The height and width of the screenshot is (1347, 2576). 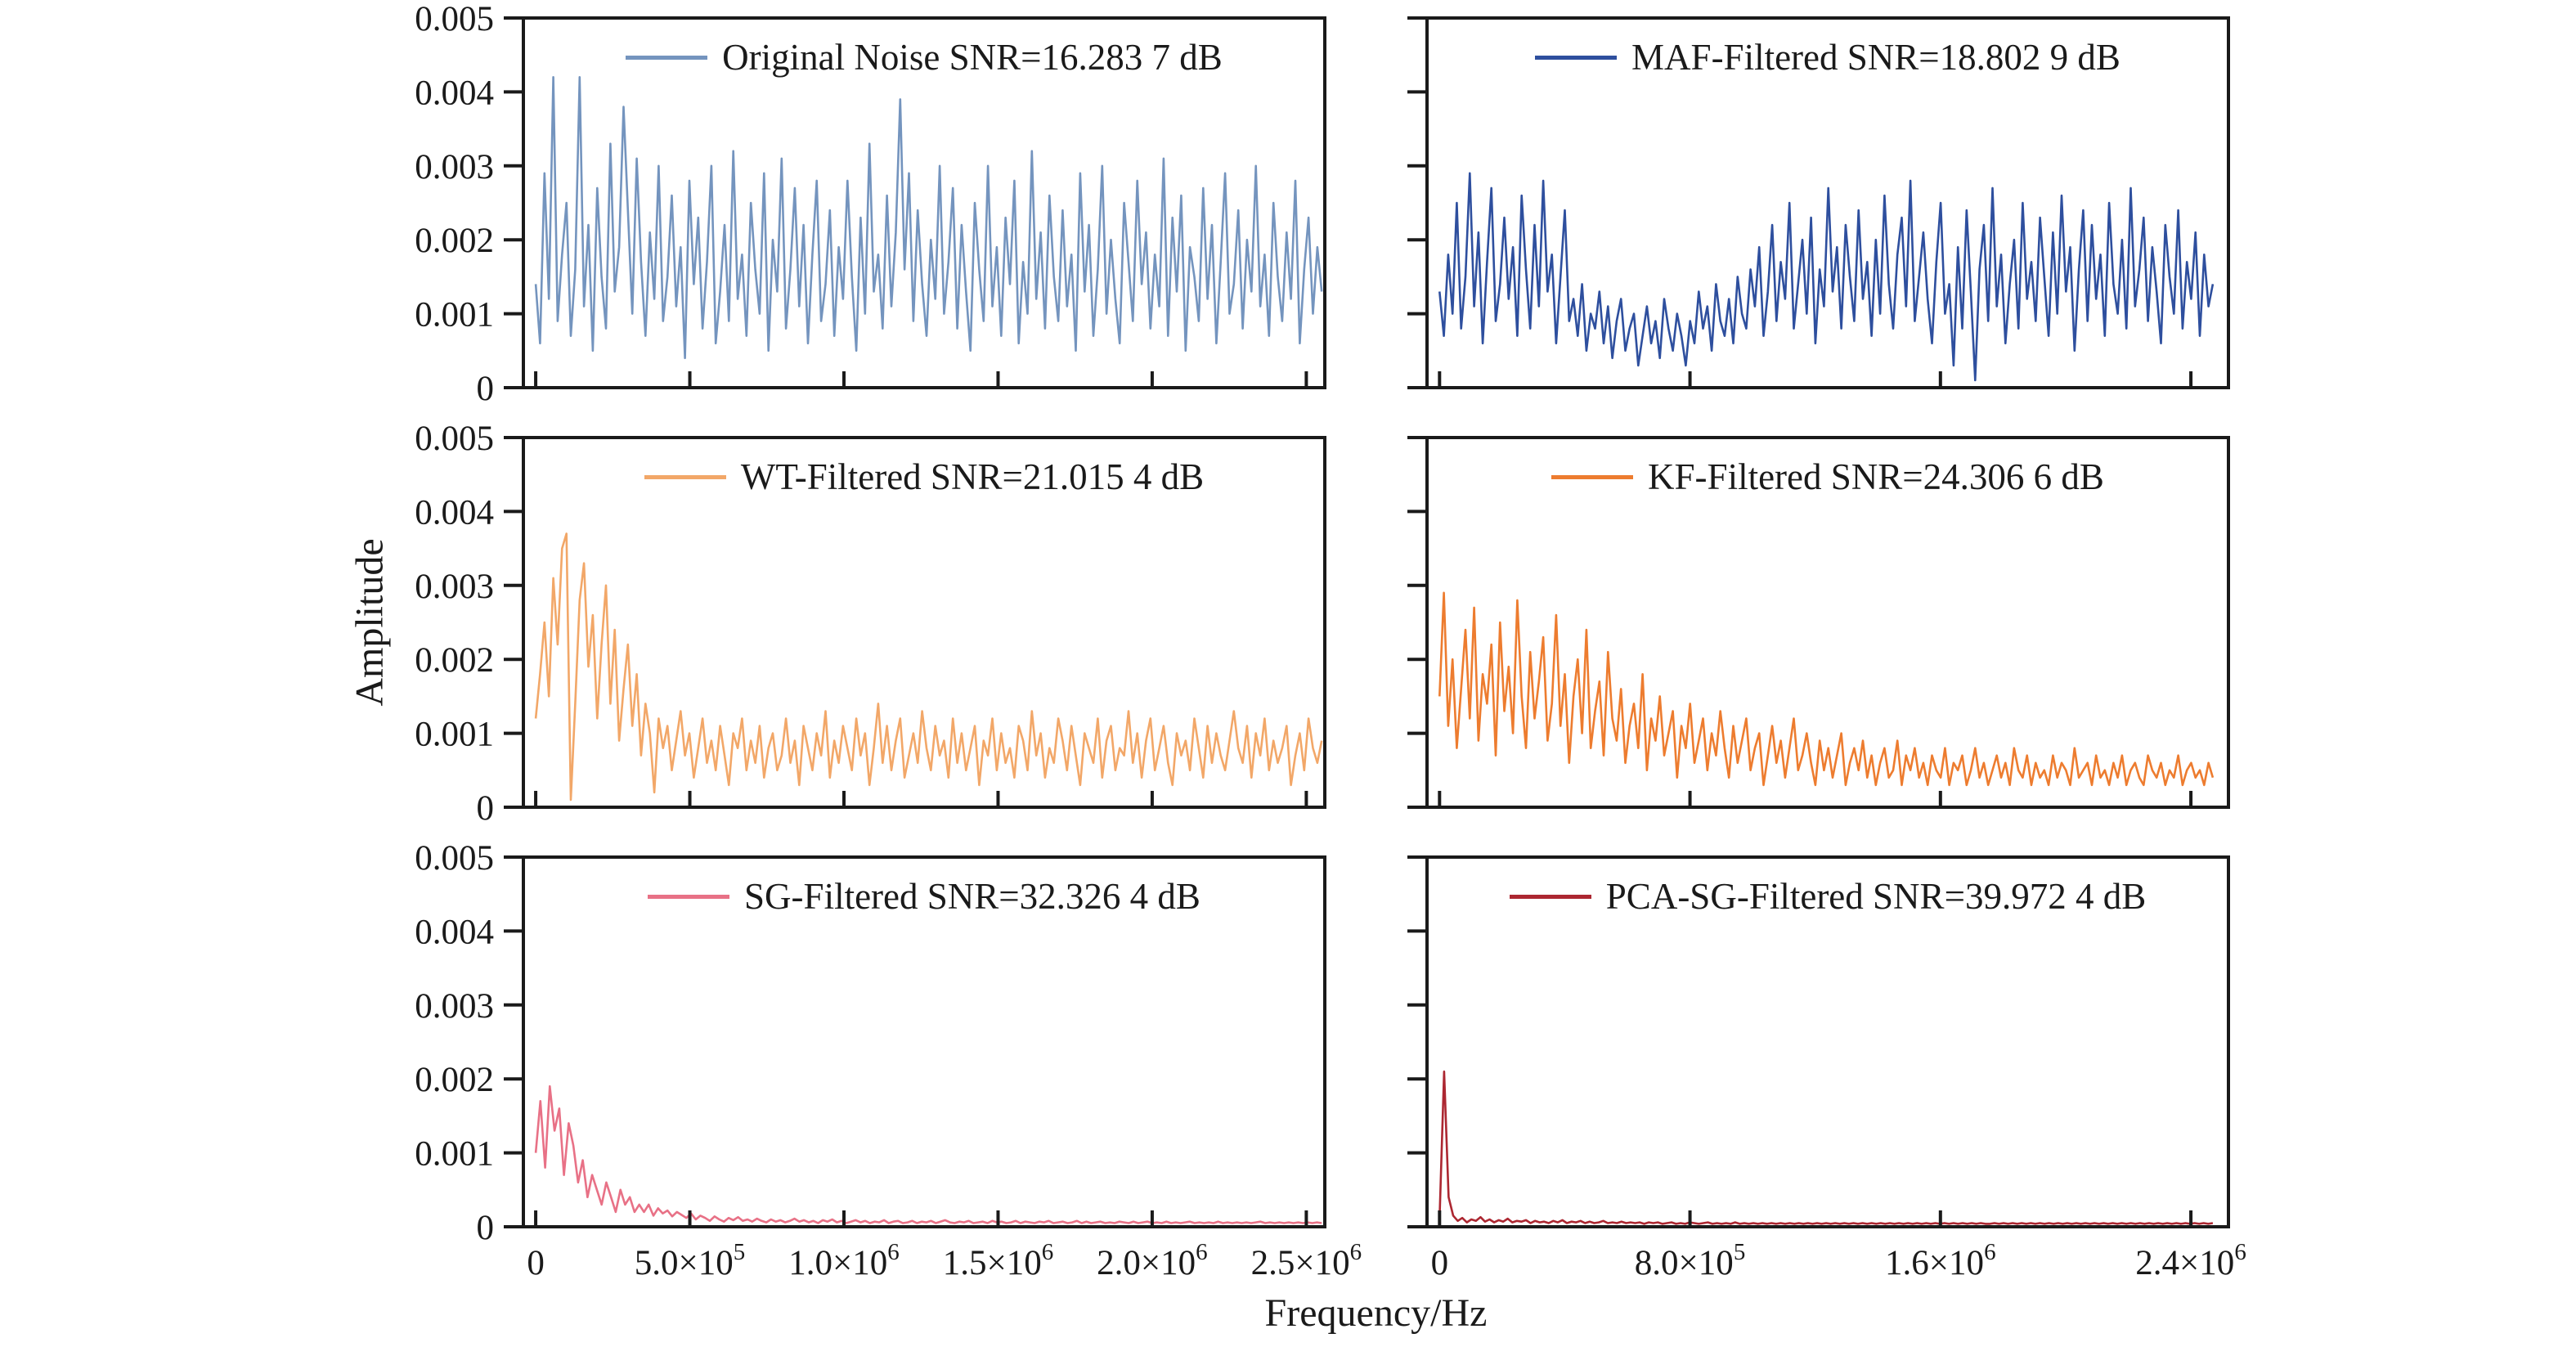 What do you see at coordinates (1307, 1260) in the screenshot?
I see `svg-text: 2.5×10⁶` at bounding box center [1307, 1260].